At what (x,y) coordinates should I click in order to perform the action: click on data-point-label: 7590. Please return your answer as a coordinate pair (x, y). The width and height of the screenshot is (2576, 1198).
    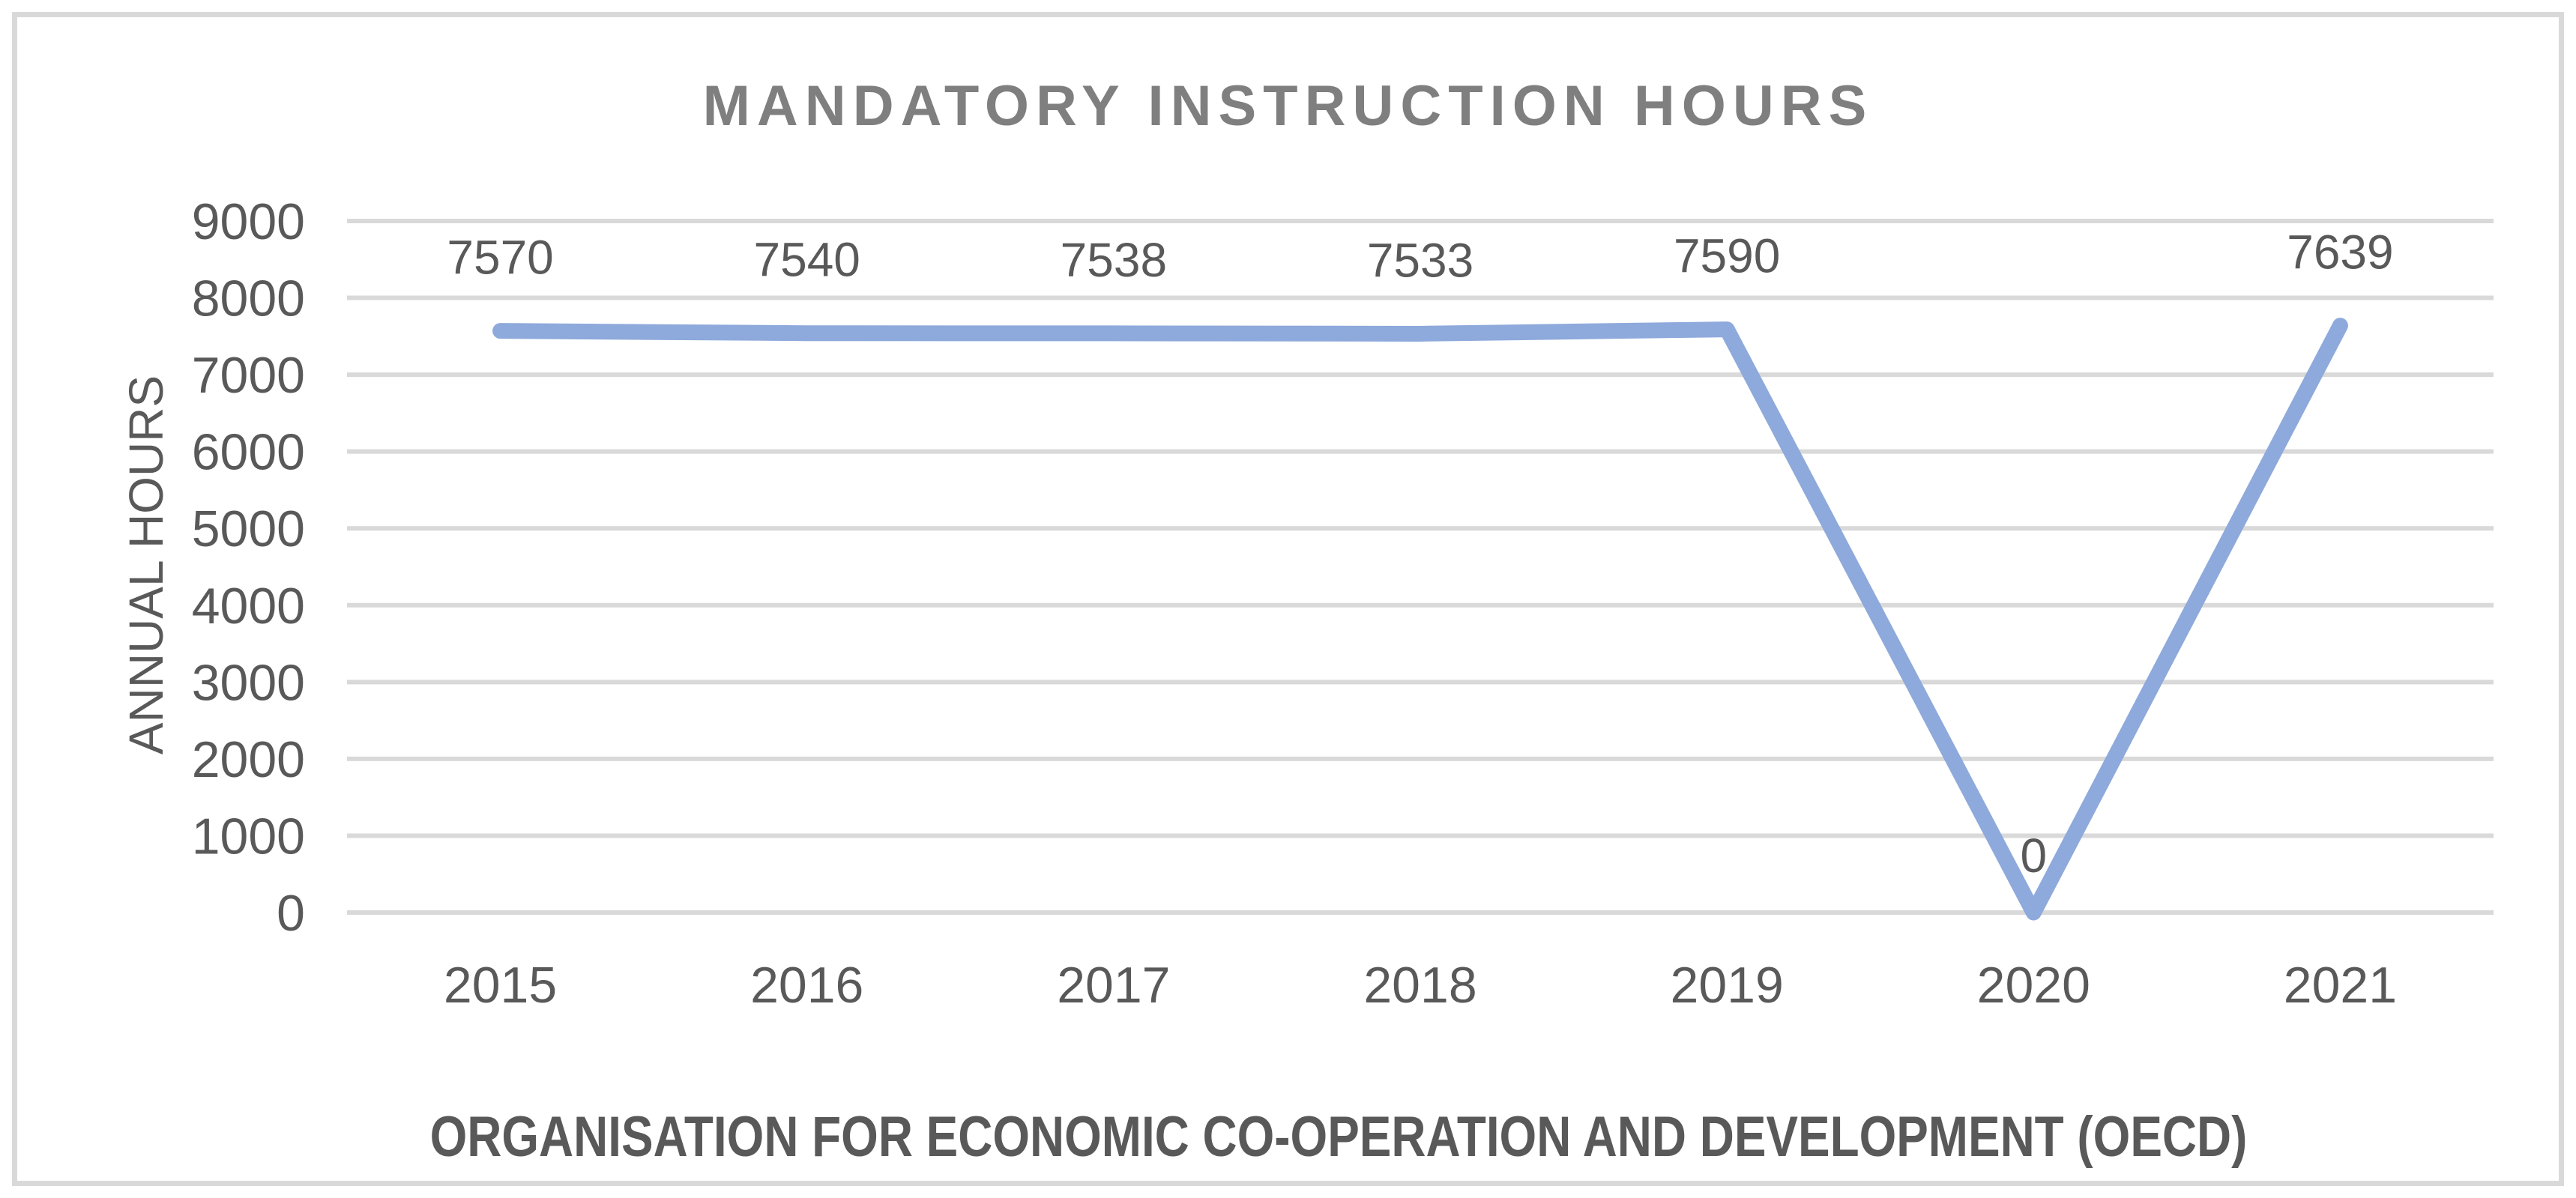
    Looking at the image, I should click on (1727, 256).